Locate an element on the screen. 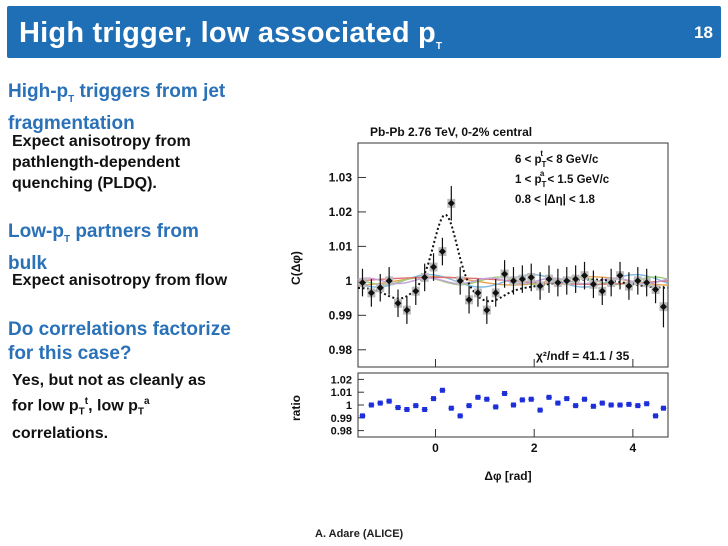 The image size is (728, 546). x-tick-label: 0 is located at coordinates (435, 448).